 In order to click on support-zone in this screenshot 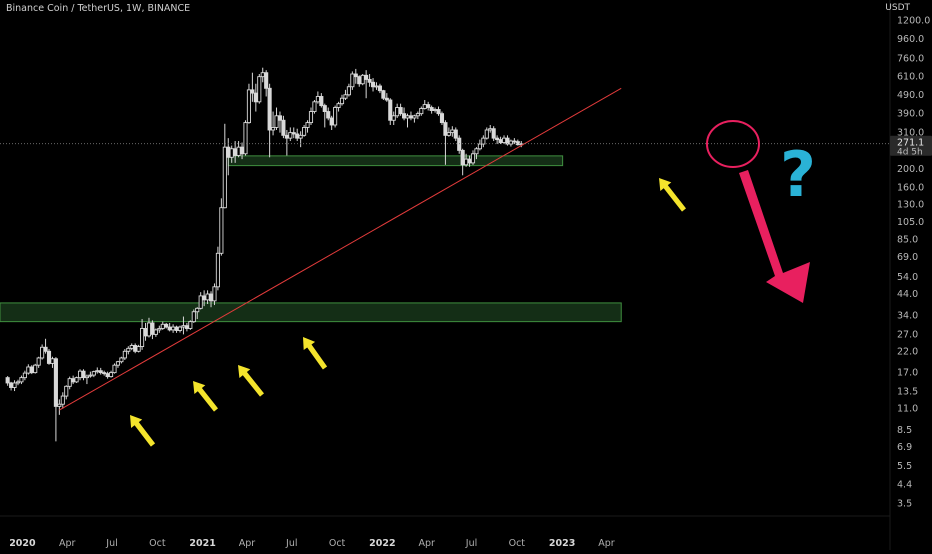, I will do `click(311, 312)`.